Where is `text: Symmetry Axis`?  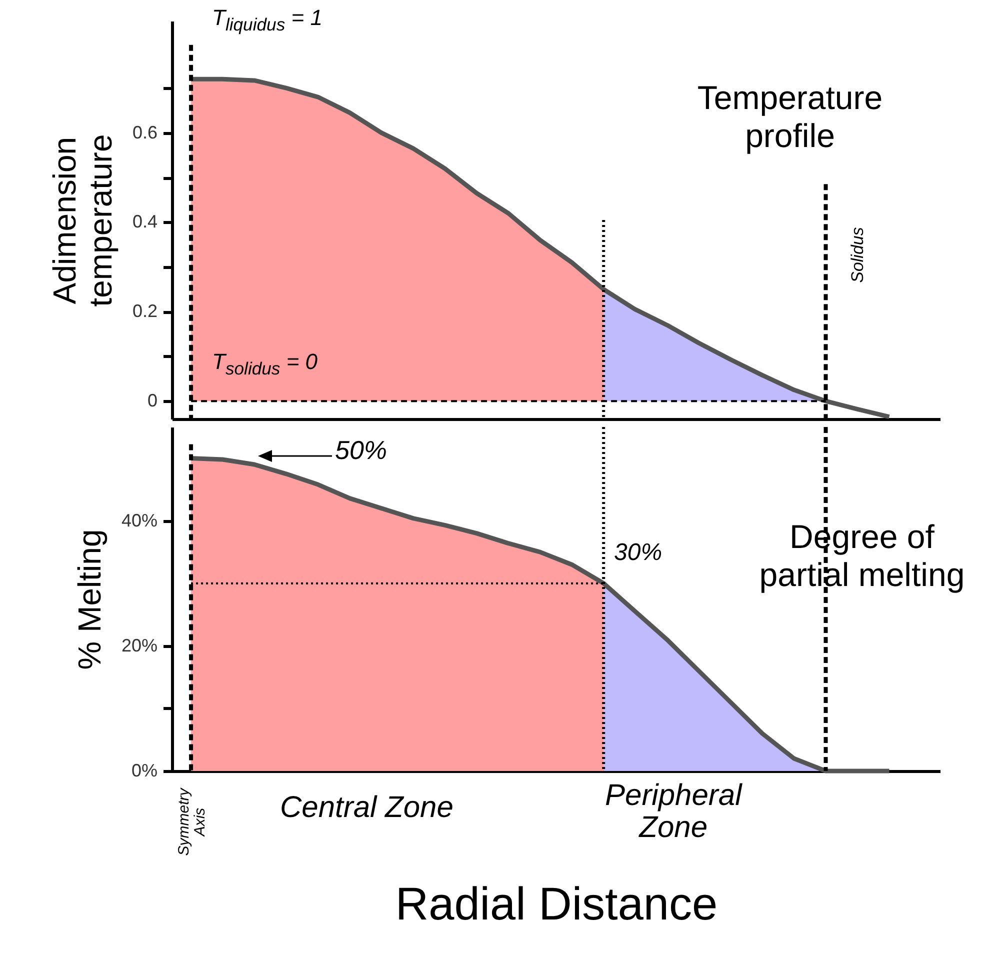
text: Symmetry Axis is located at coordinates (191, 822).